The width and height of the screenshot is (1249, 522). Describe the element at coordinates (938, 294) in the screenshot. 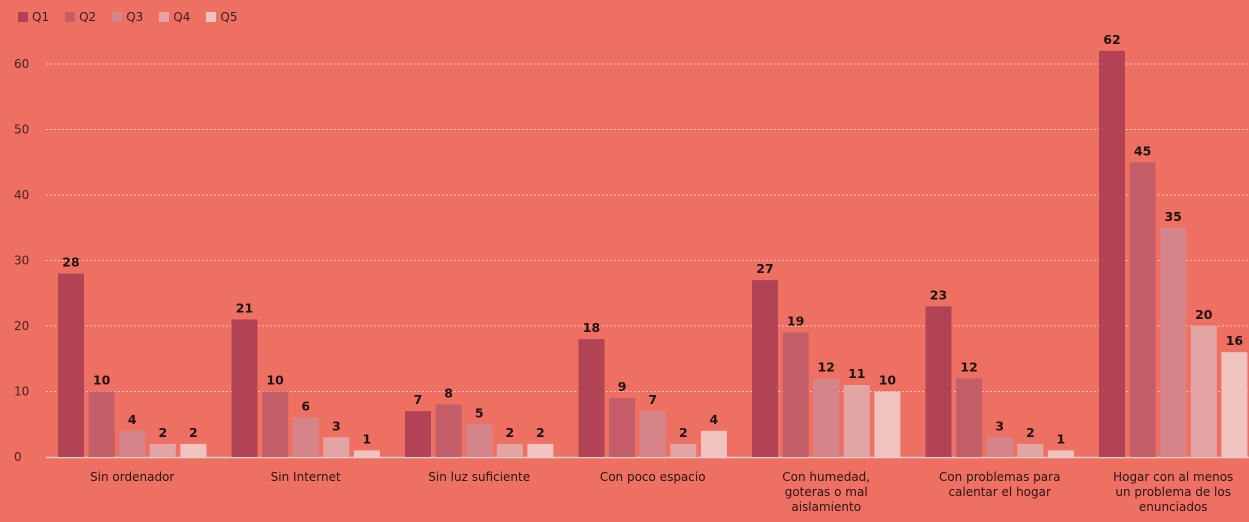

I see `data-label: 23` at that location.